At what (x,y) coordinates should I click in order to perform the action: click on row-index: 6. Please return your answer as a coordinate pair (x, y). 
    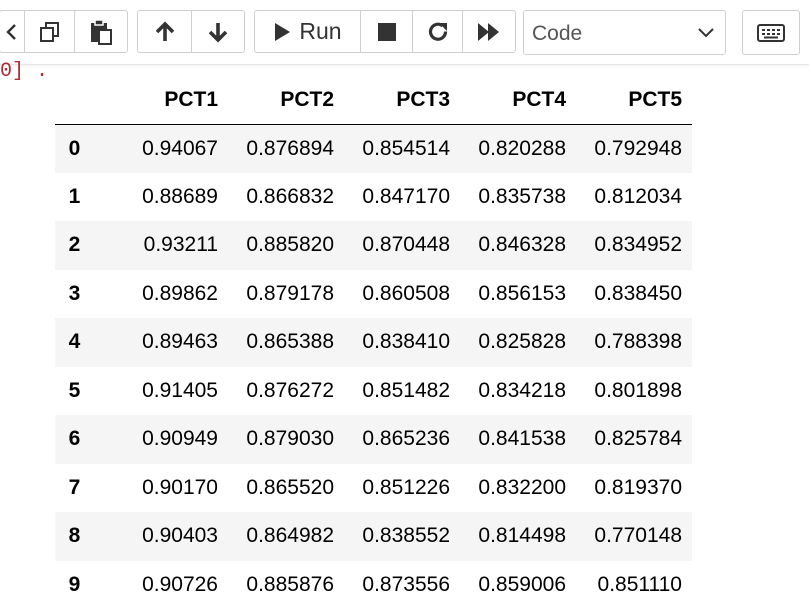
    Looking at the image, I should click on (72, 439).